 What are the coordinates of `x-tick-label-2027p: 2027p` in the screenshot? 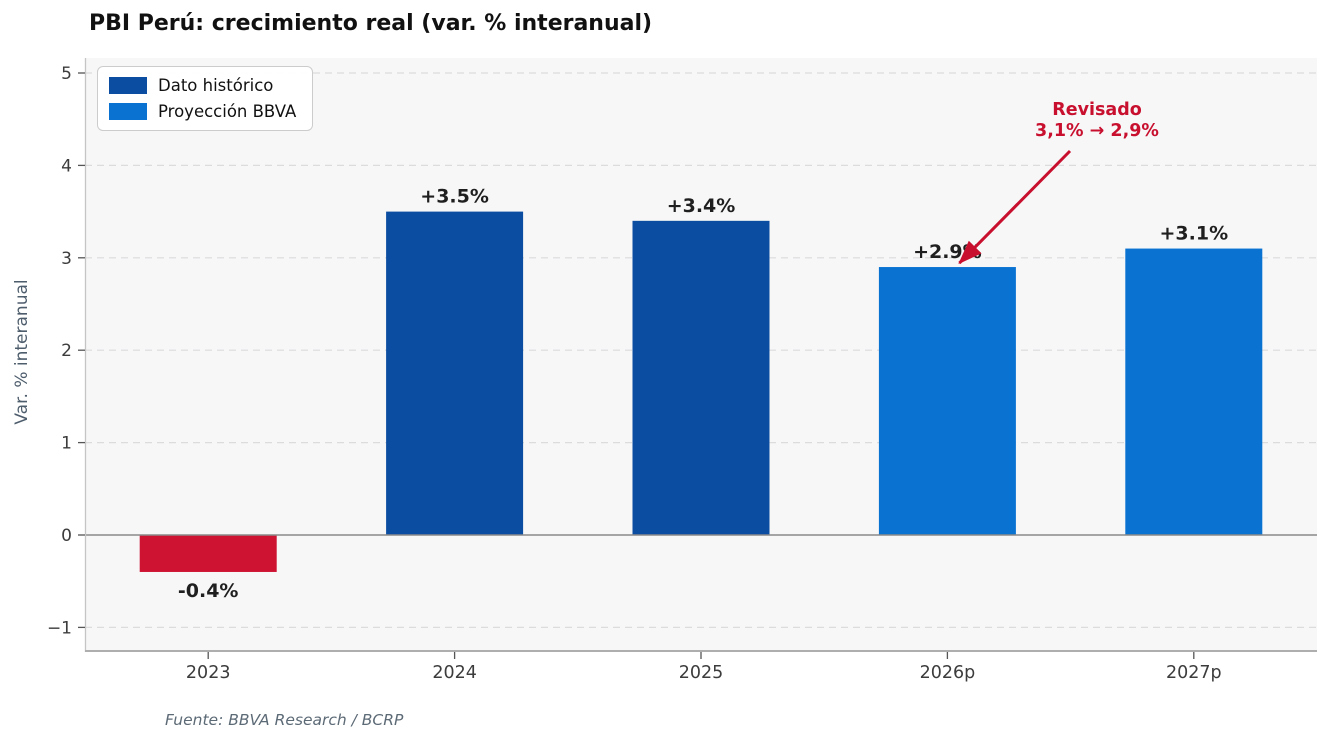 It's located at (1194, 673).